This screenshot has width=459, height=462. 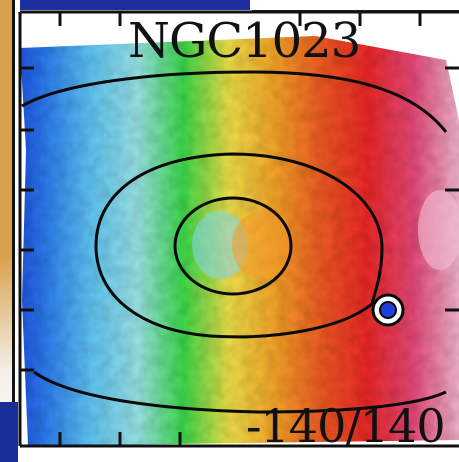 What do you see at coordinates (346, 426) in the screenshot?
I see `velocity-range-label: -140/140` at bounding box center [346, 426].